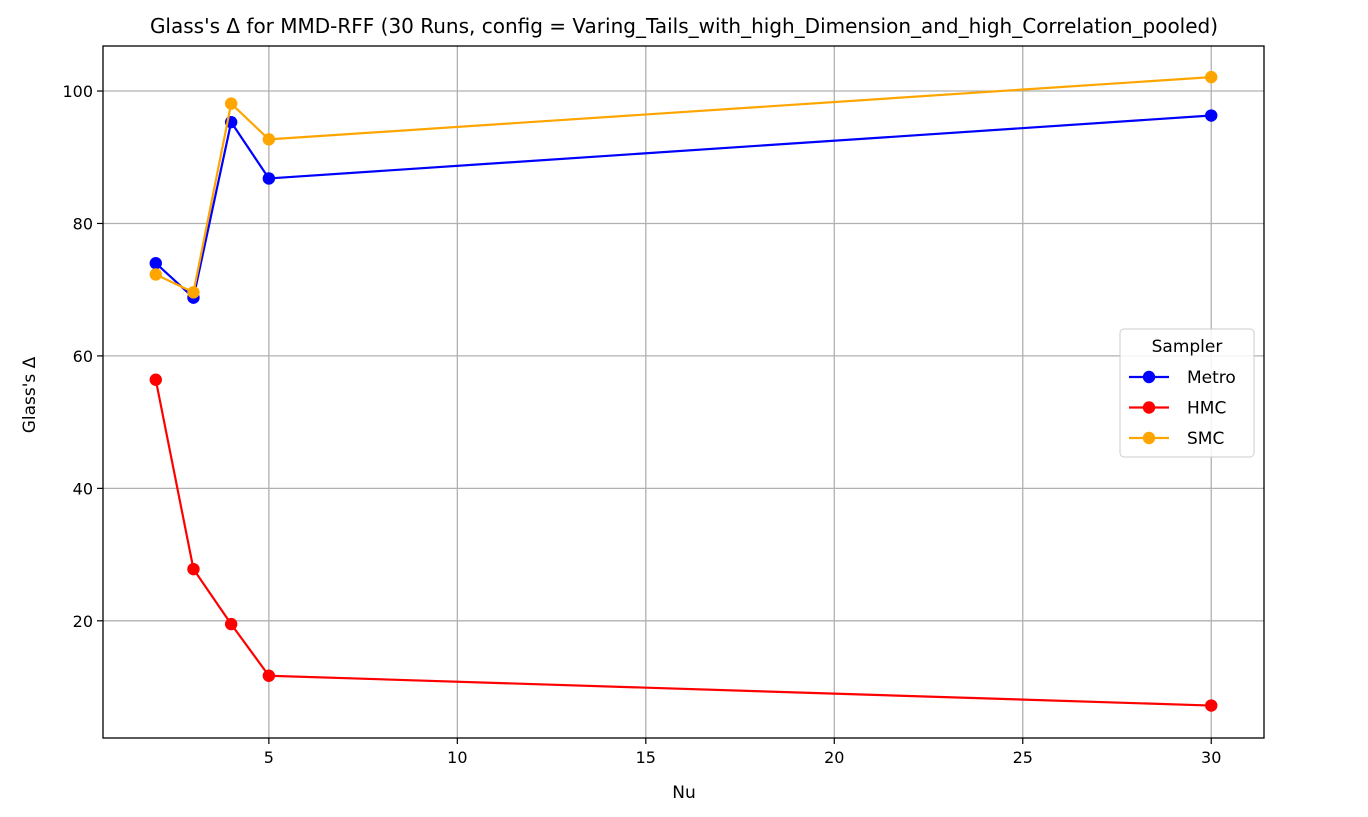 Image resolution: width=1368 pixels, height=817 pixels. I want to click on y-tick-label: 100, so click(77, 91).